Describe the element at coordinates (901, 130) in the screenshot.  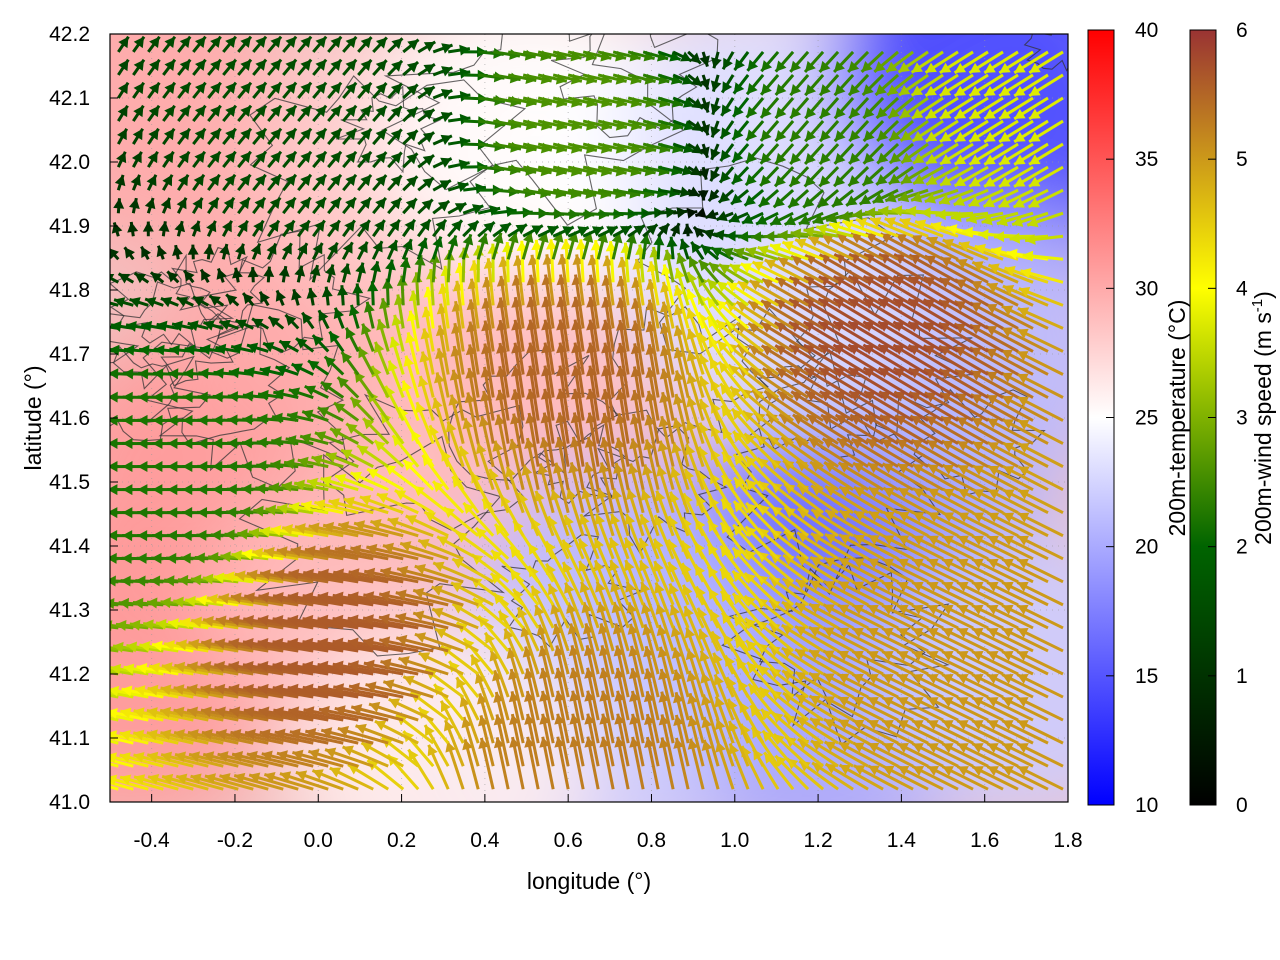
I see `wind-vector-1909` at that location.